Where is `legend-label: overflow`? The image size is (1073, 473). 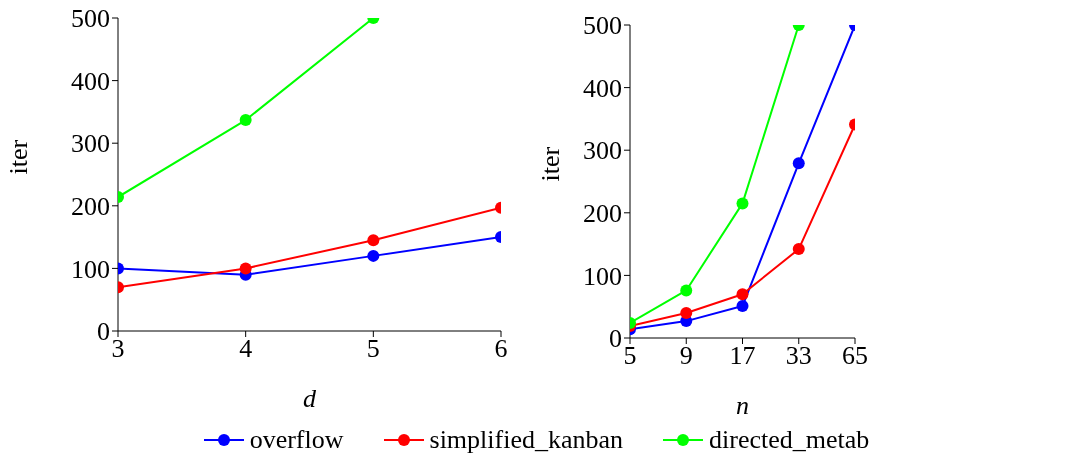 legend-label: overflow is located at coordinates (296, 440).